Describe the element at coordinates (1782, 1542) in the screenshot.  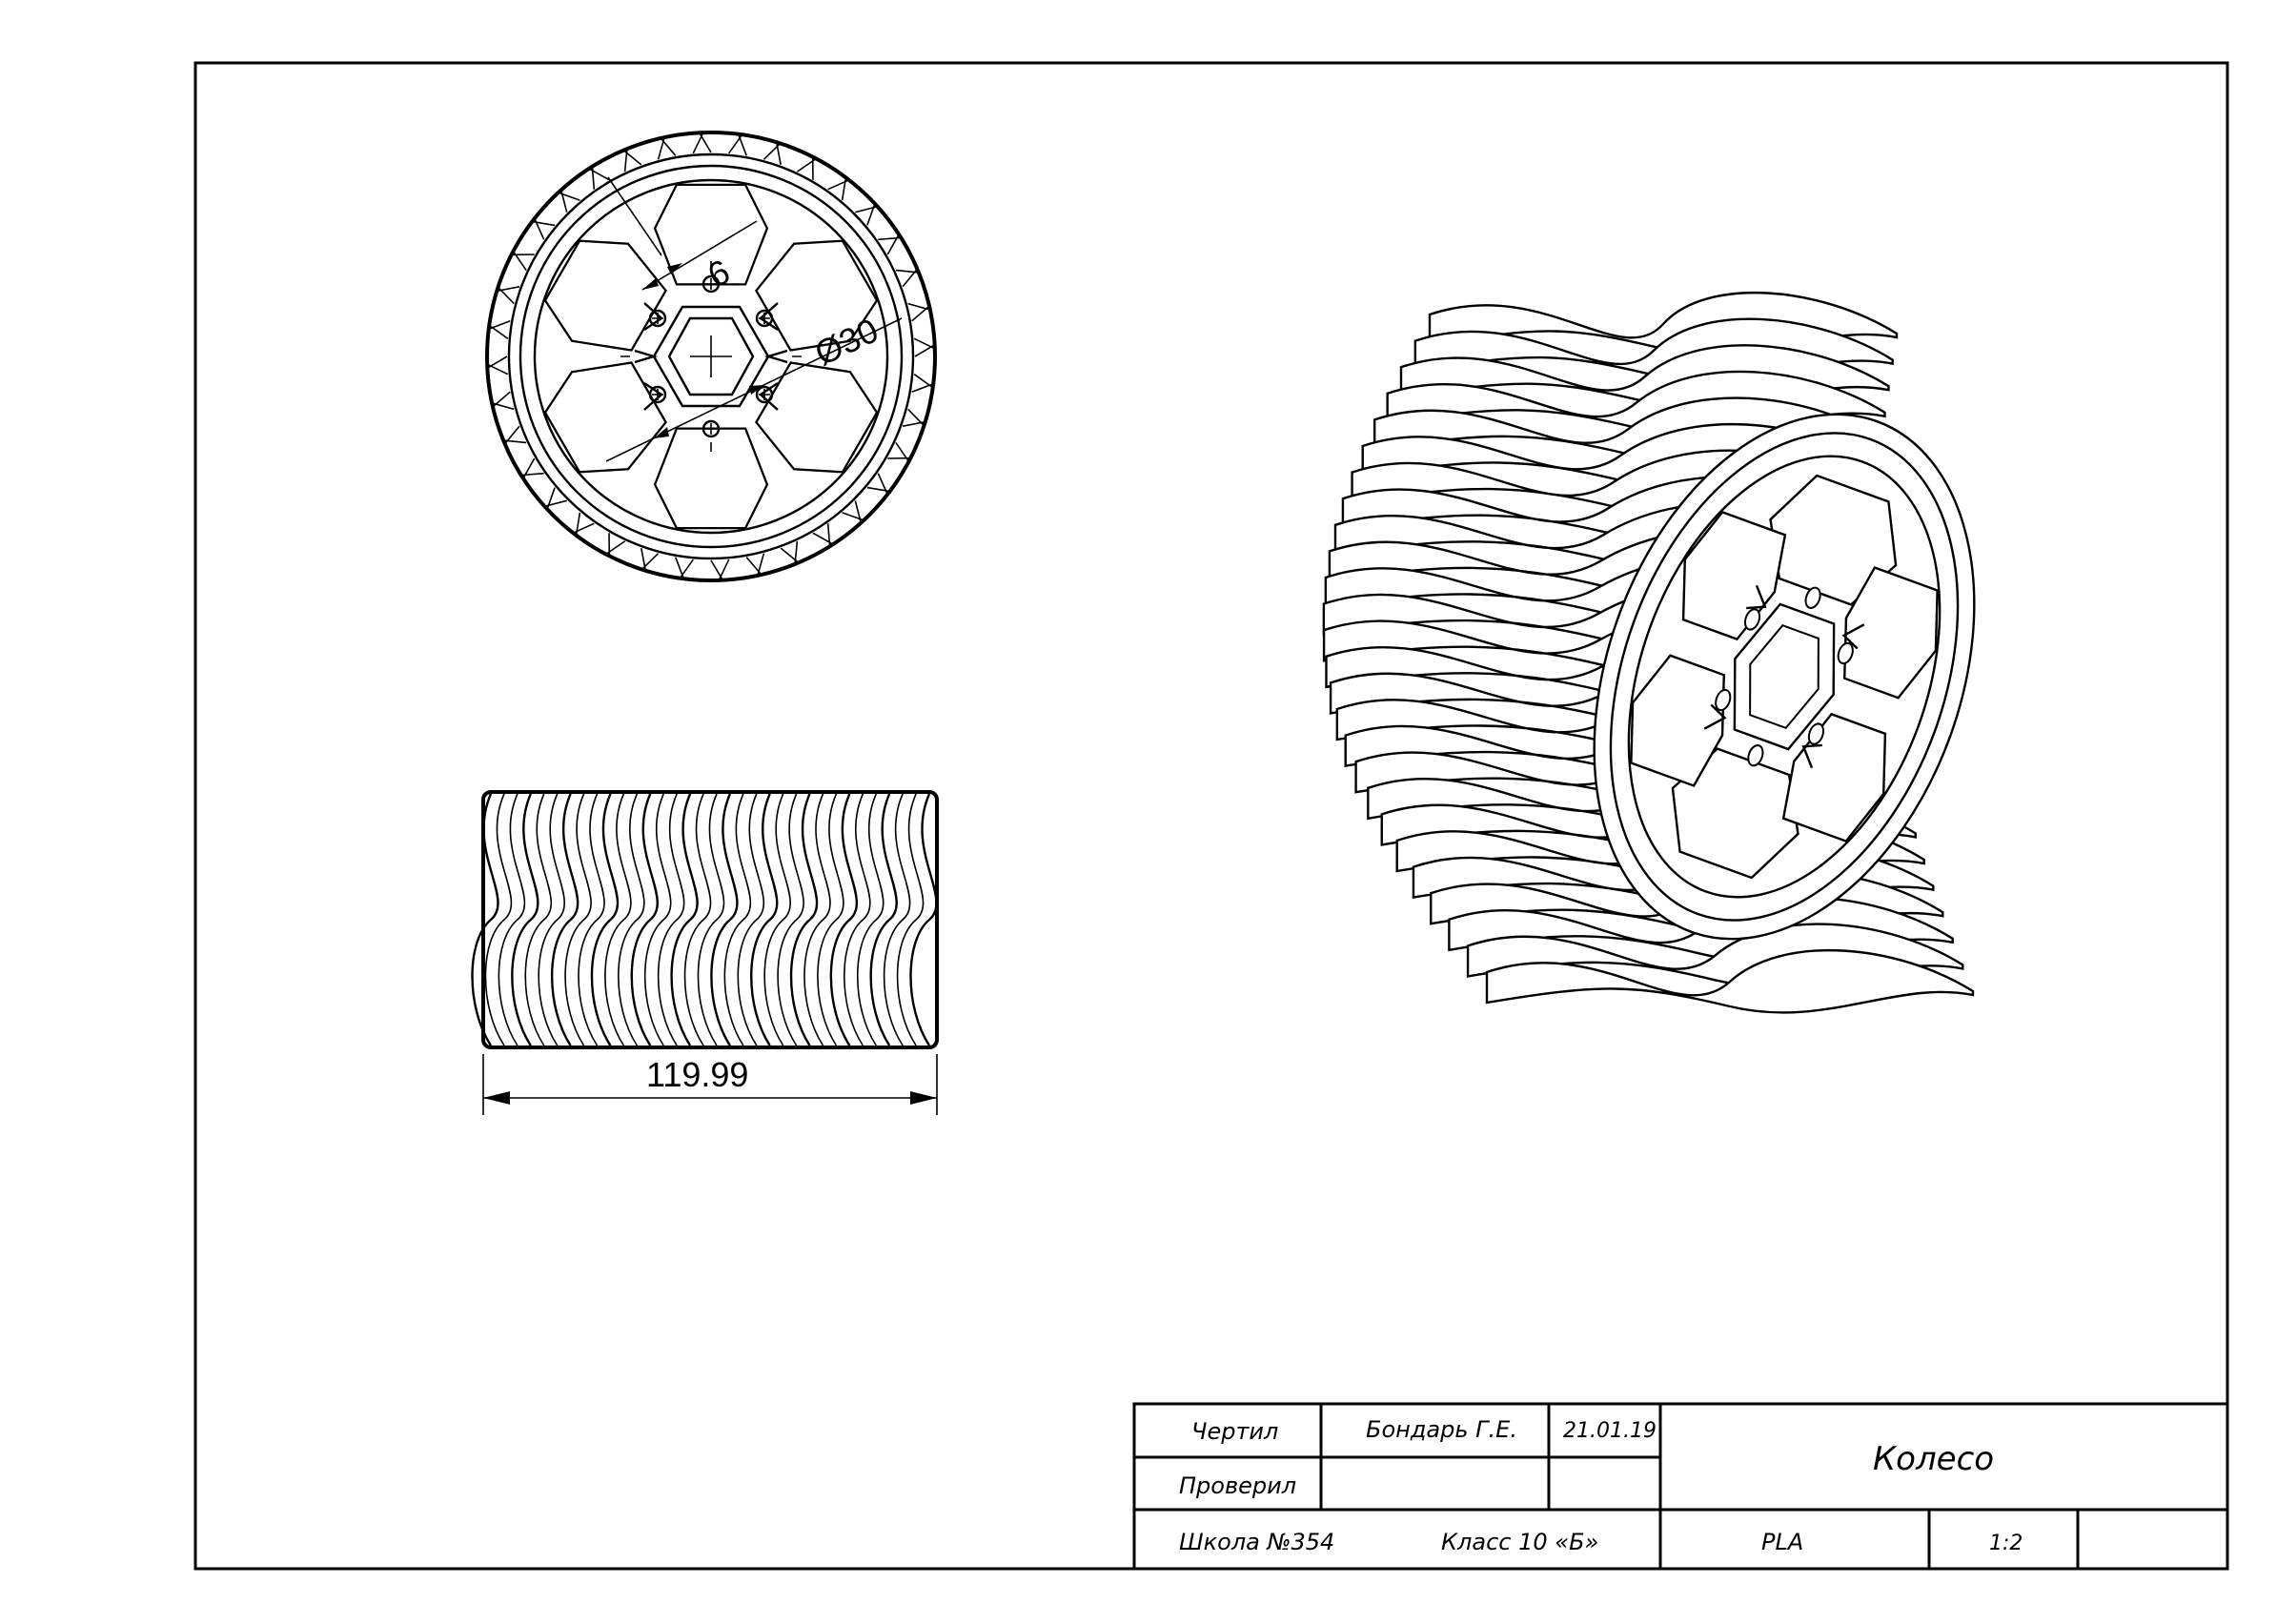
I see `material: PLA` at that location.